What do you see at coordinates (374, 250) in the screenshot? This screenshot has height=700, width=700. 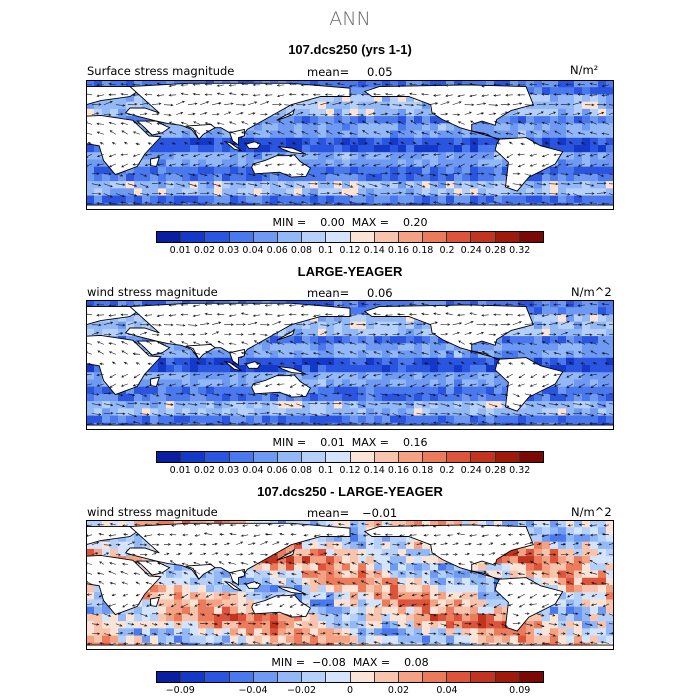 I see `colorbar-tick-label: 0.14` at bounding box center [374, 250].